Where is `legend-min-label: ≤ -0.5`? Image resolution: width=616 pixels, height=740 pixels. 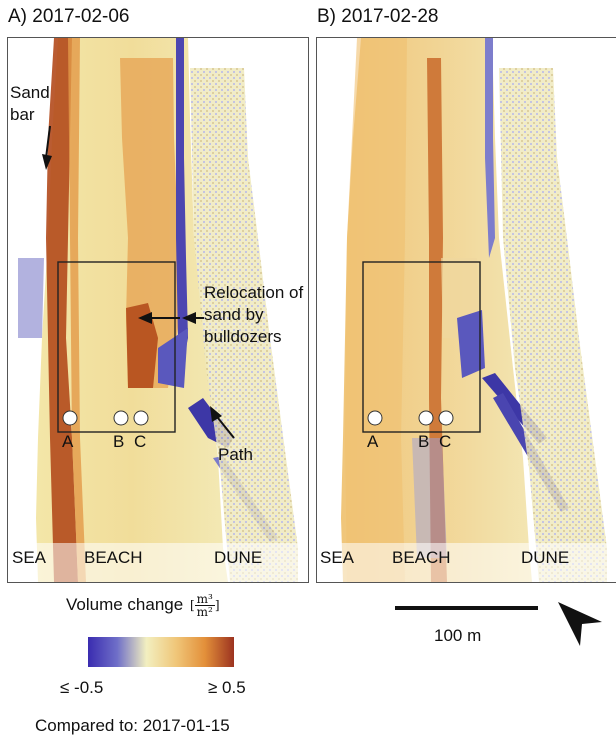
legend-min-label: ≤ -0.5 is located at coordinates (82, 687).